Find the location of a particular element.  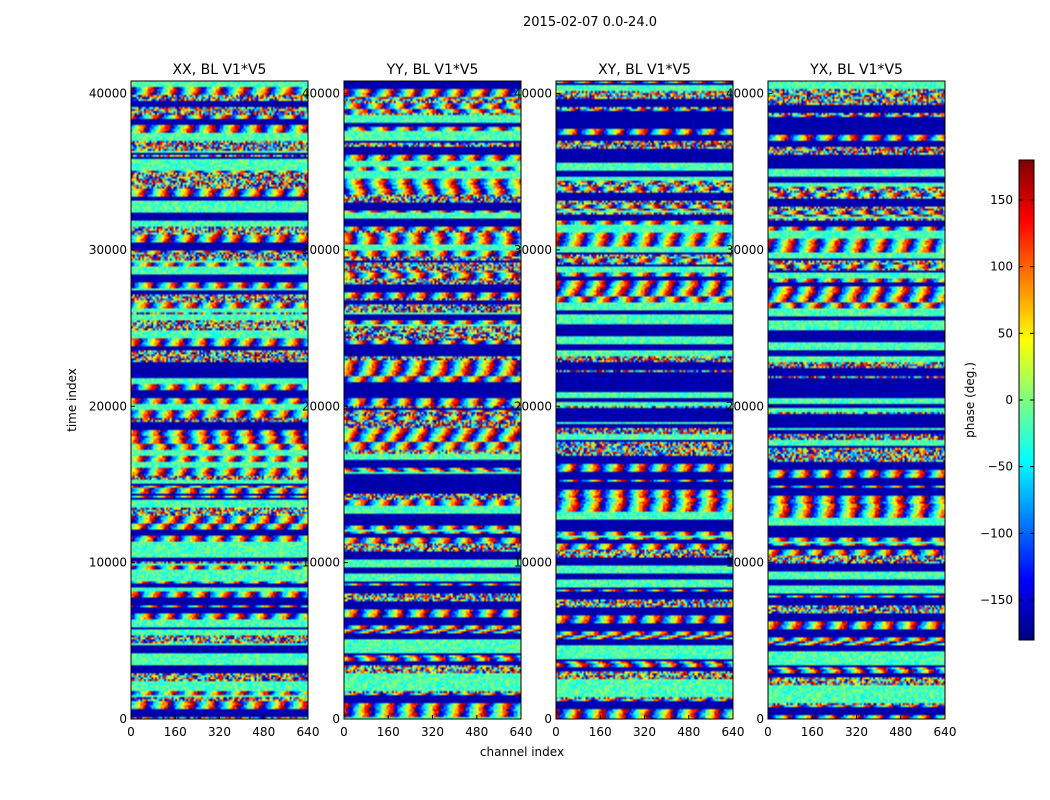

colorbar-tick-label: 0 is located at coordinates (1009, 400).